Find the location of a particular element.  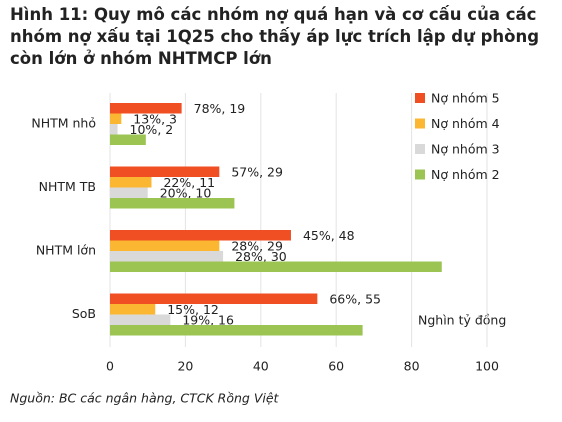

data-label: 57%, 29 is located at coordinates (257, 171).